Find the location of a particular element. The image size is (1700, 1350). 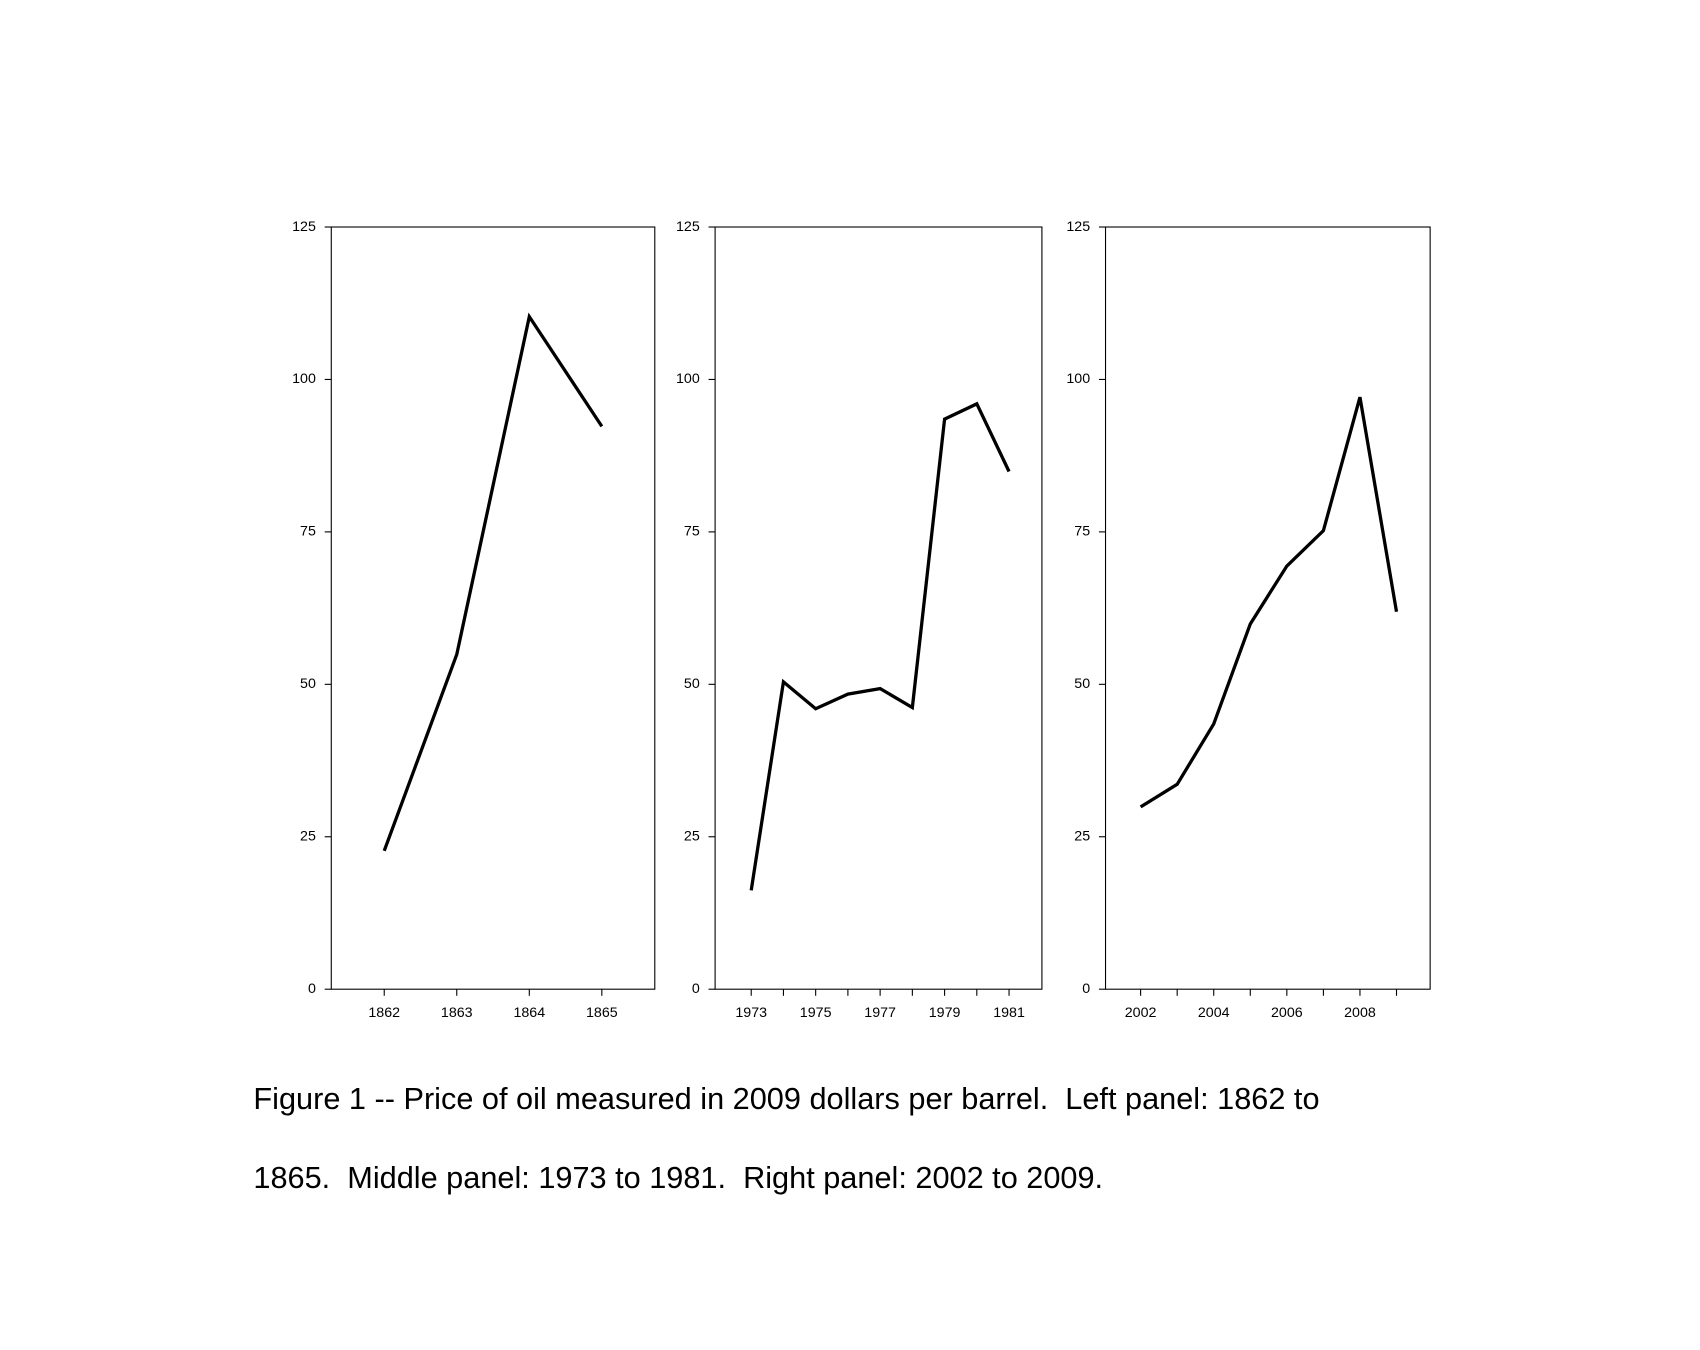

x-tick-label: 1979 is located at coordinates (945, 1013).